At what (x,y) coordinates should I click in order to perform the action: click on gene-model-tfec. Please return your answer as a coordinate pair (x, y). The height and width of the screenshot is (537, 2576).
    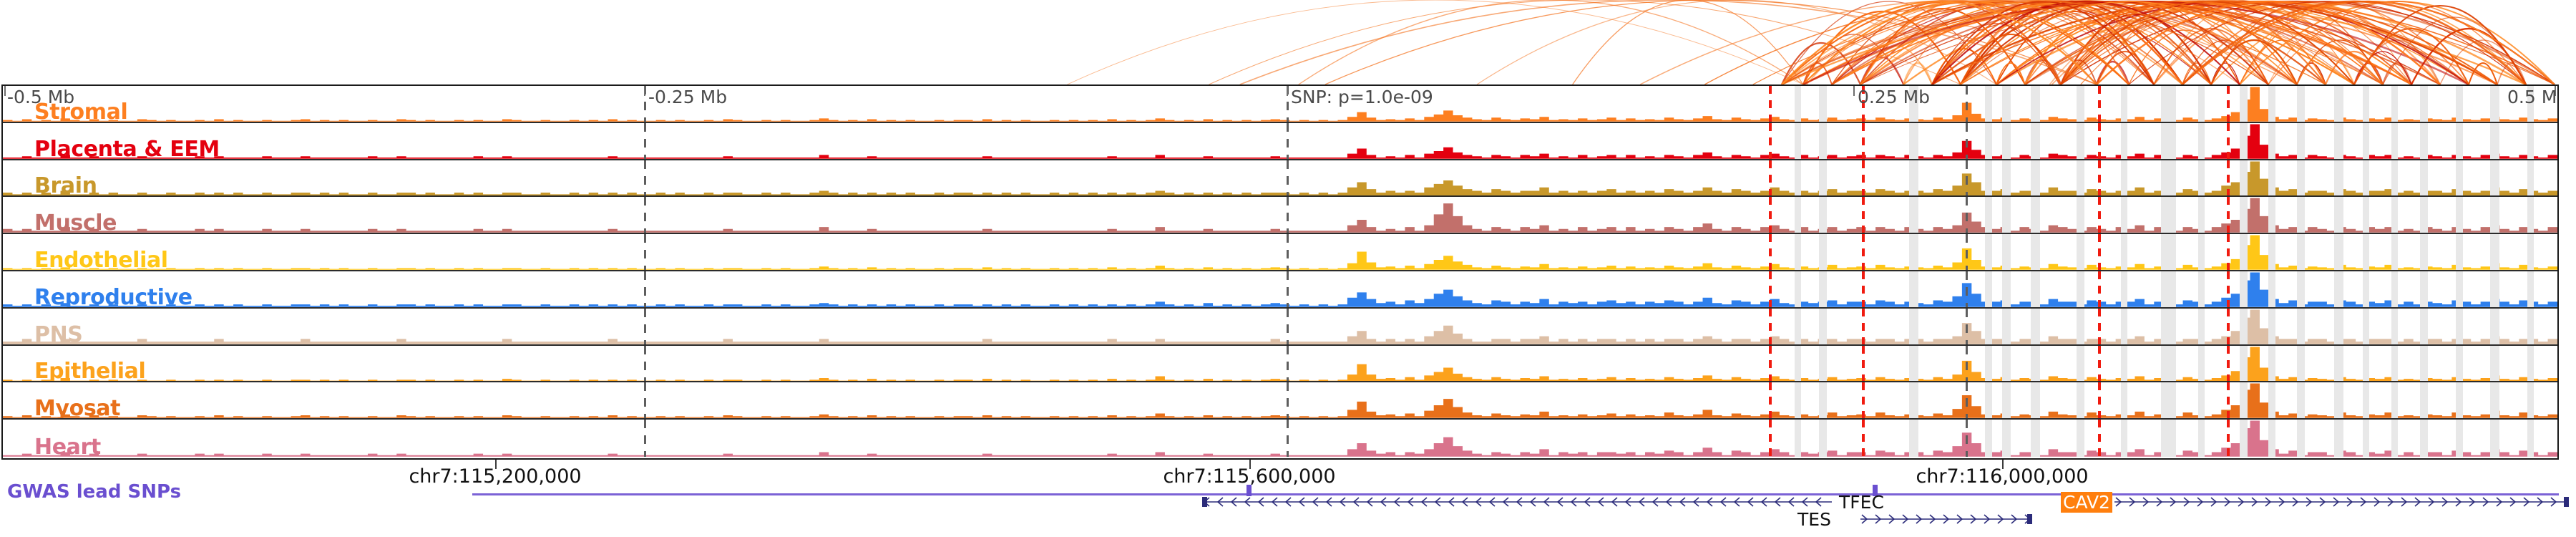
    Looking at the image, I should click on (1517, 502).